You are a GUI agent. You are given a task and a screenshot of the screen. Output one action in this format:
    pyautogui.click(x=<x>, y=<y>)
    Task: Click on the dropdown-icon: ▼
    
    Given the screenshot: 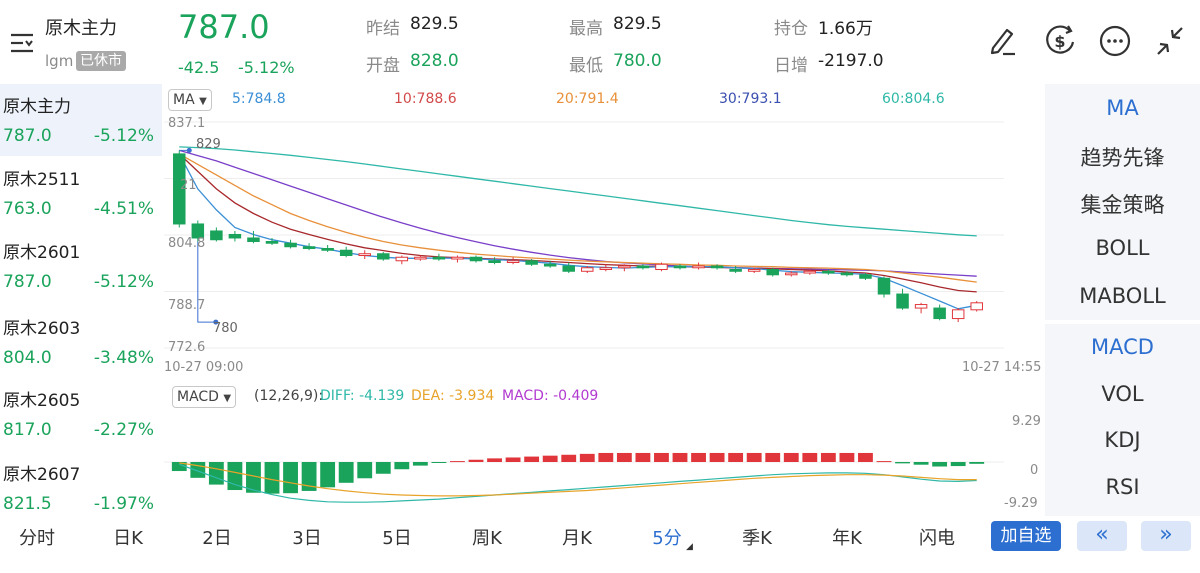 What is the action you would take?
    pyautogui.click(x=203, y=101)
    